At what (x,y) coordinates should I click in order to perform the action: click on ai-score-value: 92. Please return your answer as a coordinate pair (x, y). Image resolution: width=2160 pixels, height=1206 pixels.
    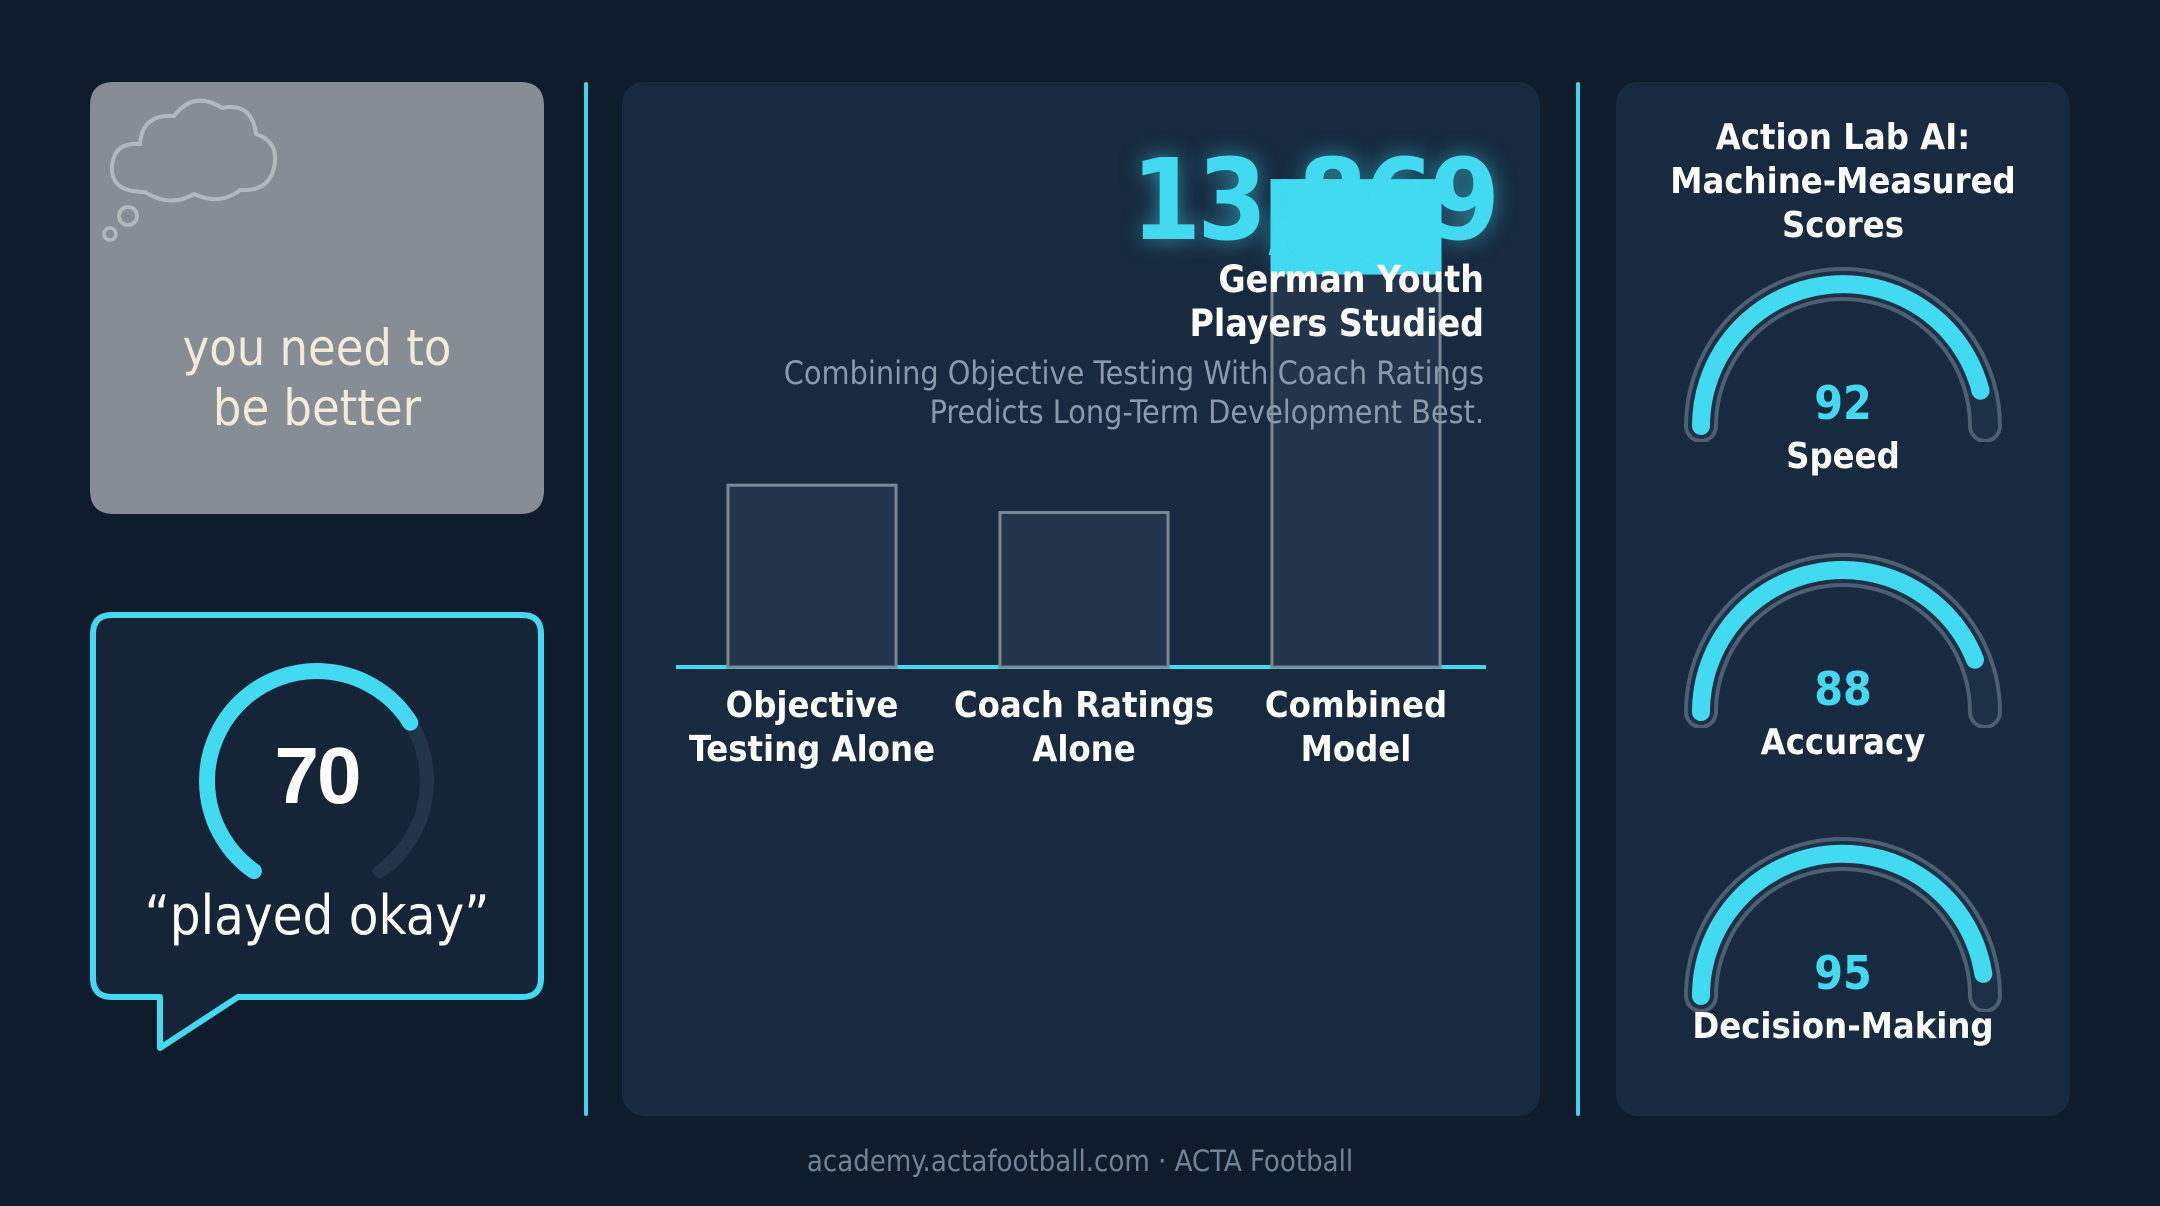
    Looking at the image, I should click on (1843, 403).